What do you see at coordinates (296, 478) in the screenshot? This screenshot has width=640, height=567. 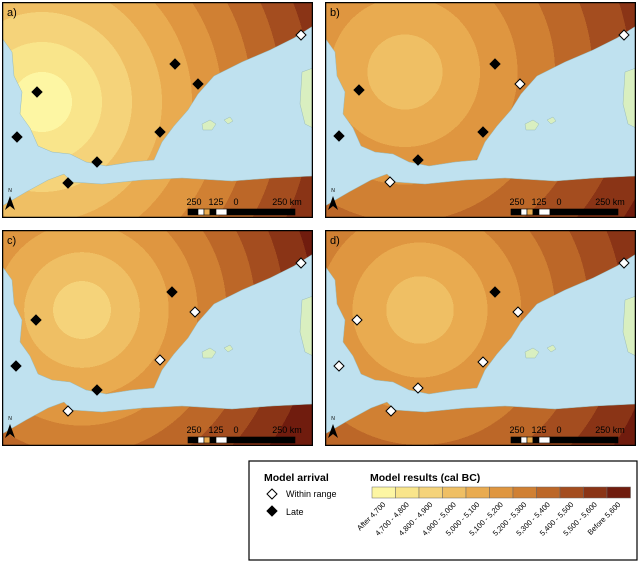 I see `legend-title: Model arrival` at bounding box center [296, 478].